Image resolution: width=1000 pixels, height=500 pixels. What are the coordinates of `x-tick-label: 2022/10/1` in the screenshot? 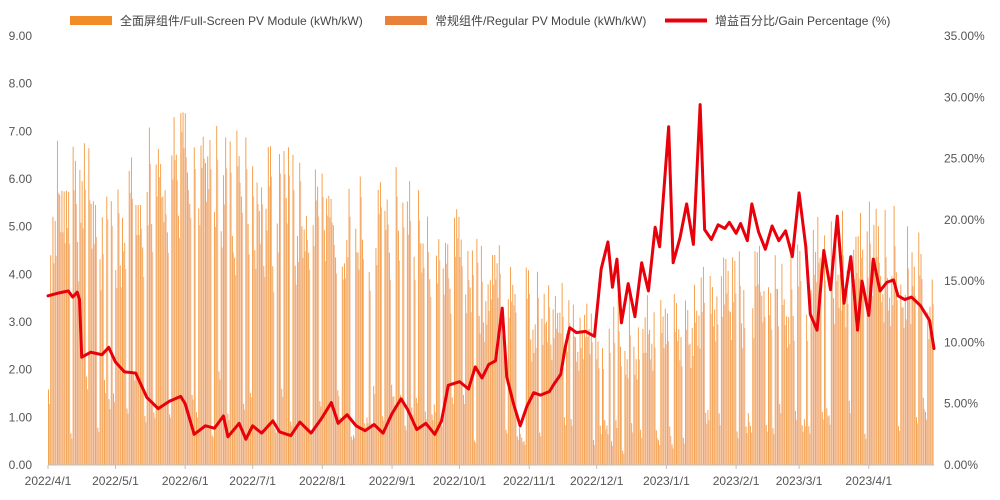 It's located at (460, 481).